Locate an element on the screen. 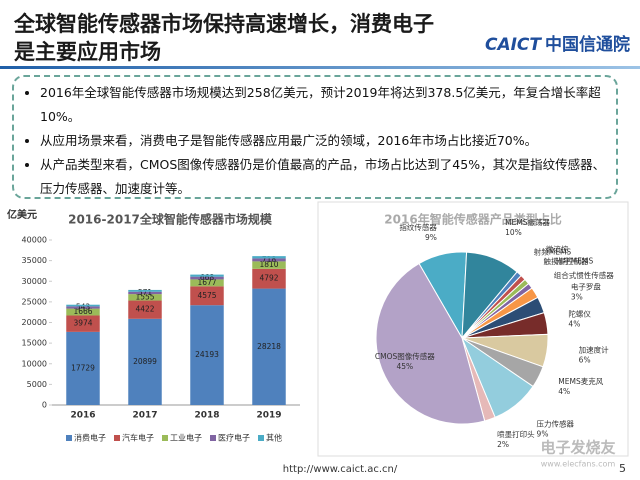  page-number: 5 is located at coordinates (622, 468).